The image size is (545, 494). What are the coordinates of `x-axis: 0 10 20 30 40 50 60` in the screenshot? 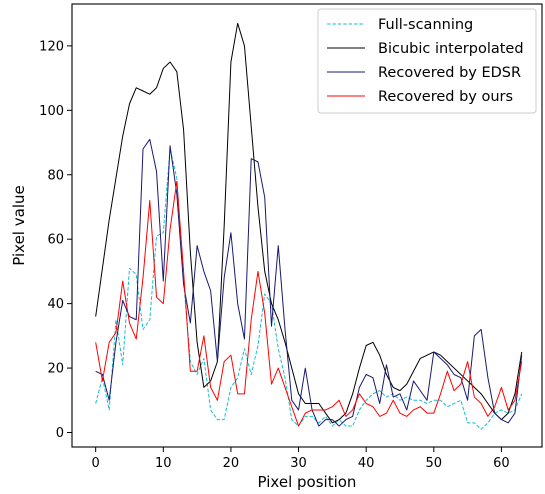 It's located at (301, 459).